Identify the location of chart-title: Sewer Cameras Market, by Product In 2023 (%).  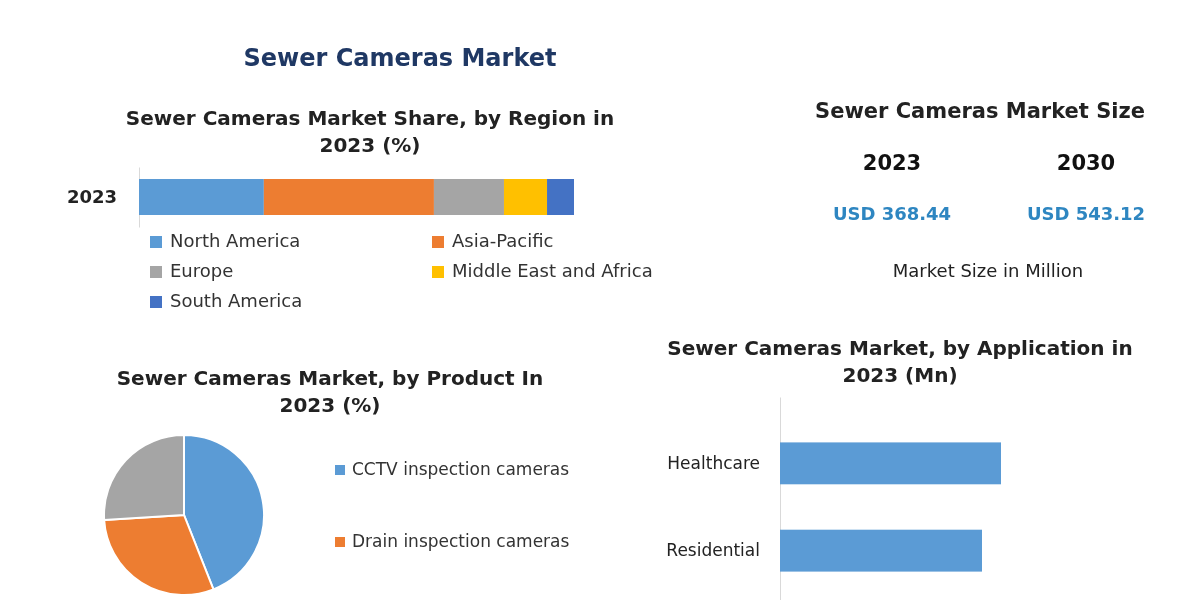
(330, 391).